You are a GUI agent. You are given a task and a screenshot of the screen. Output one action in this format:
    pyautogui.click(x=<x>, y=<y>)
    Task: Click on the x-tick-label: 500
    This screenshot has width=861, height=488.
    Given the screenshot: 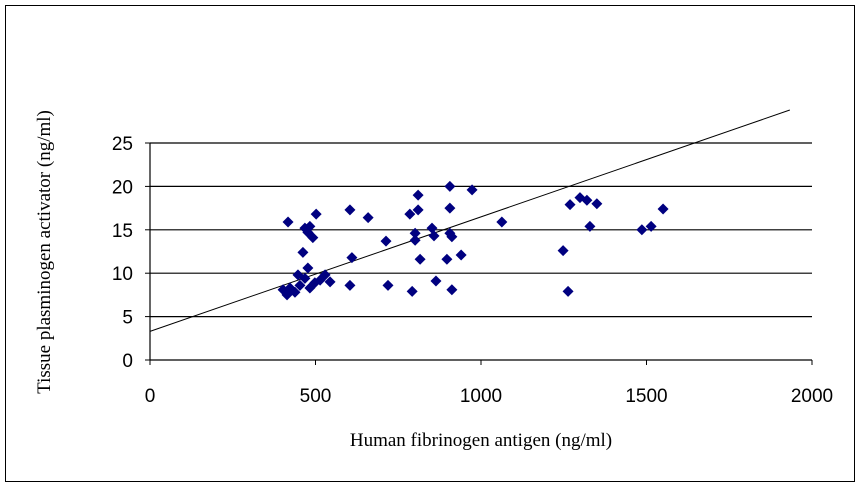 What is the action you would take?
    pyautogui.click(x=316, y=396)
    